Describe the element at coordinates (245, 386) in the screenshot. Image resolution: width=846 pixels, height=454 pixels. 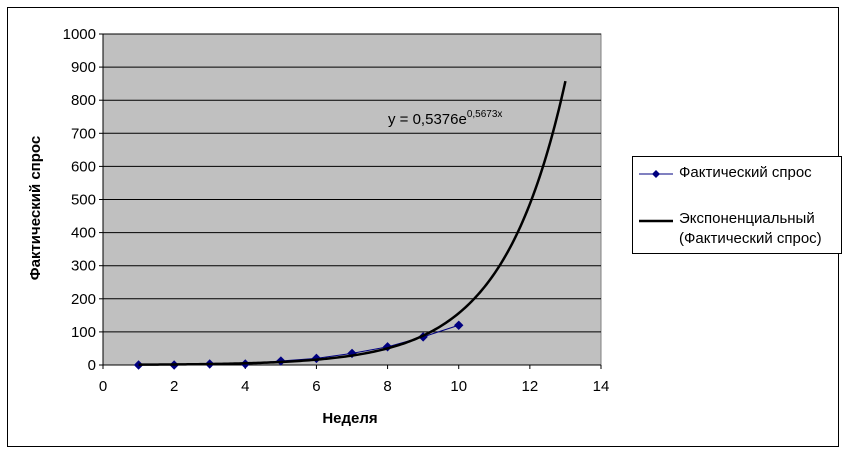
I see `x-tick-label-4: 4` at that location.